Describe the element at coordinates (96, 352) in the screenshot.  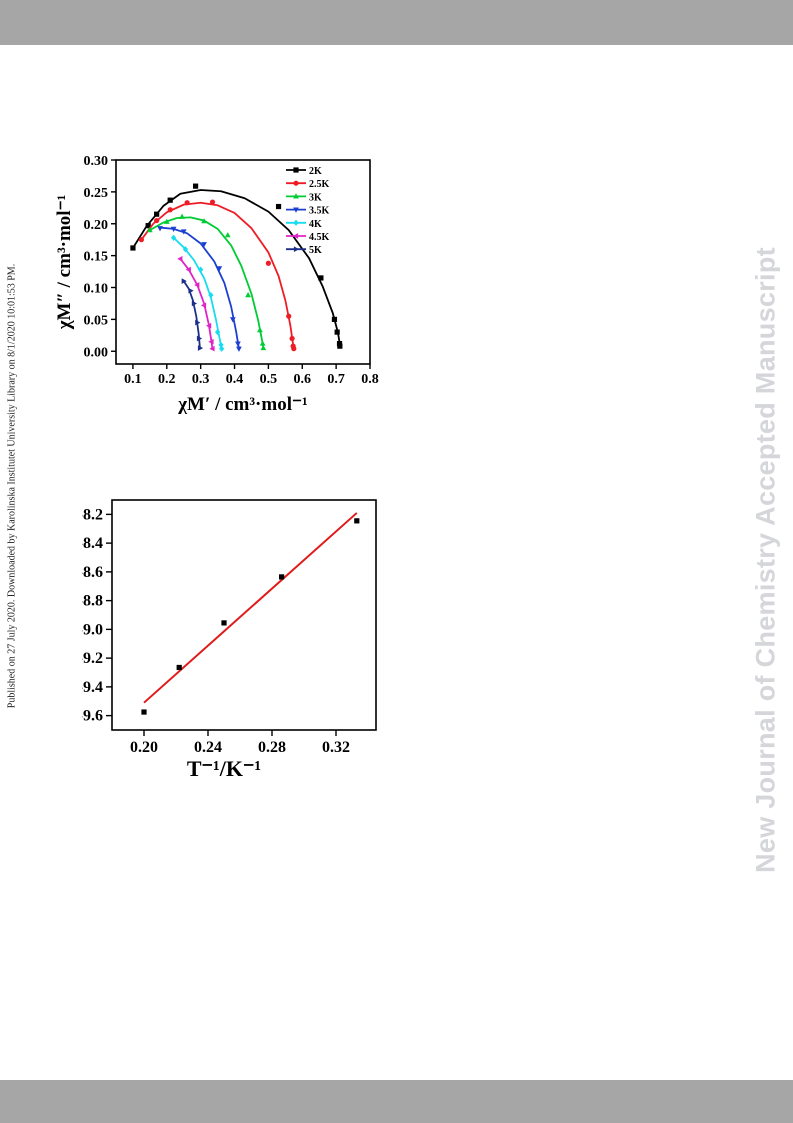
I see `y-tick-label: 0.00` at that location.